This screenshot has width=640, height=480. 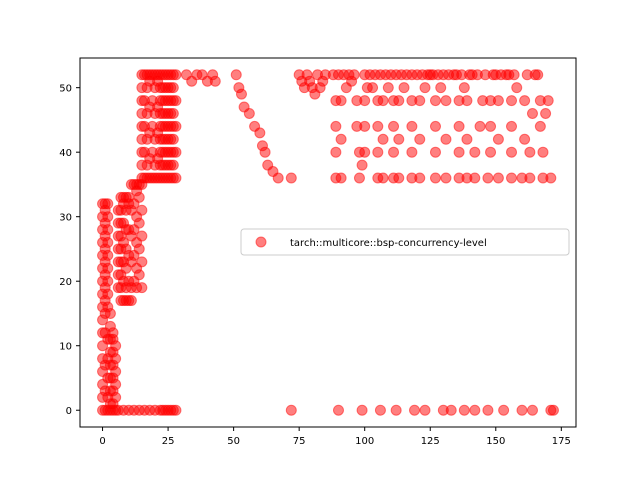 I want to click on y-tick-label: 20, so click(x=65, y=282).